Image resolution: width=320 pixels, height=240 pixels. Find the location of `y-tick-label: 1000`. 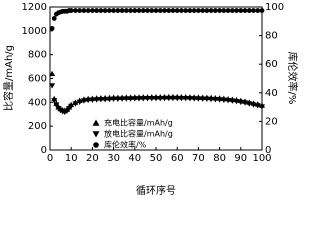

y-tick-label: 1000 is located at coordinates (34, 31).